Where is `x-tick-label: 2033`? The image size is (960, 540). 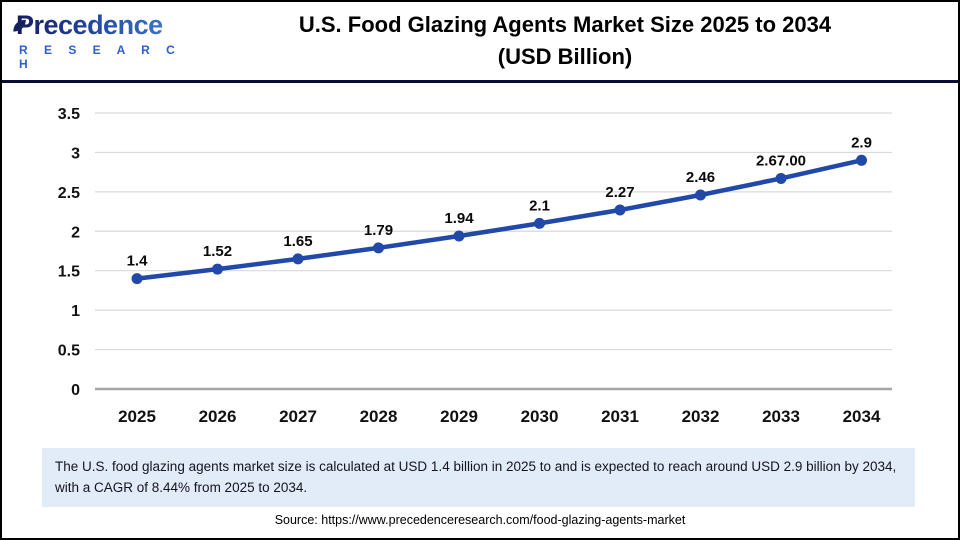 x-tick-label: 2033 is located at coordinates (781, 416).